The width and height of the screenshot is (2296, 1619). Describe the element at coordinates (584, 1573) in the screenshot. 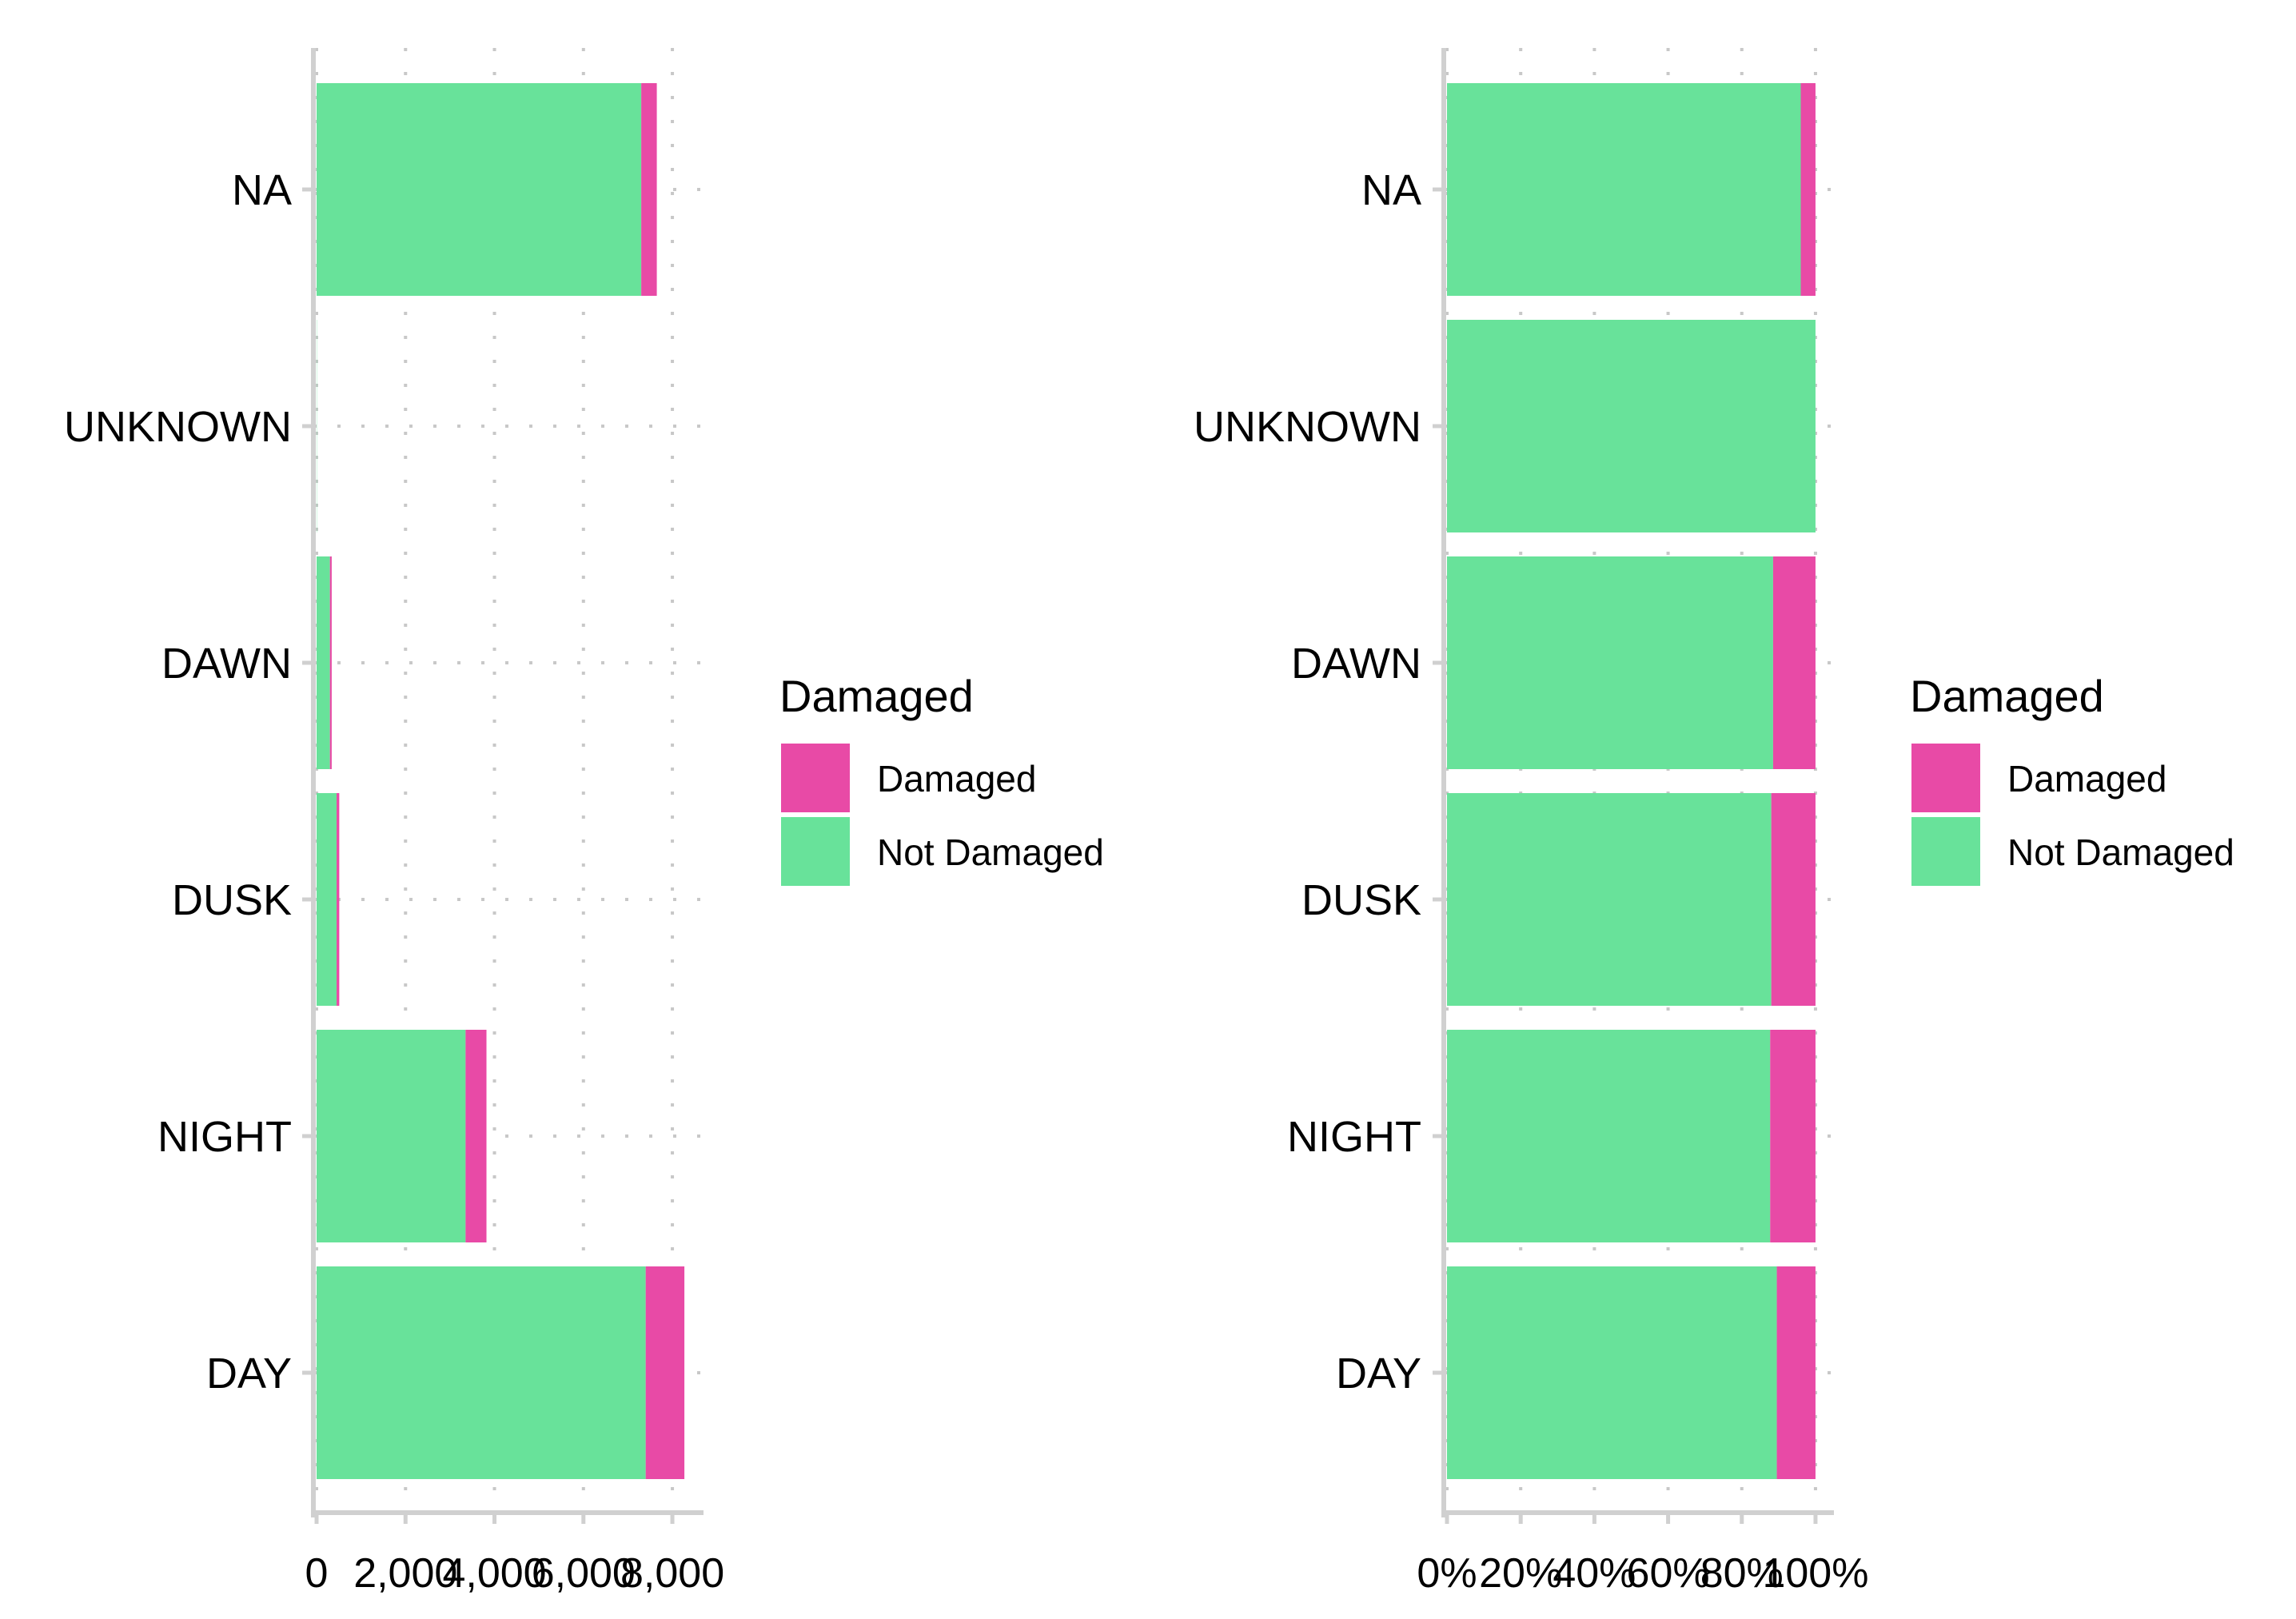

I see `x-tick-label: 6,000` at that location.